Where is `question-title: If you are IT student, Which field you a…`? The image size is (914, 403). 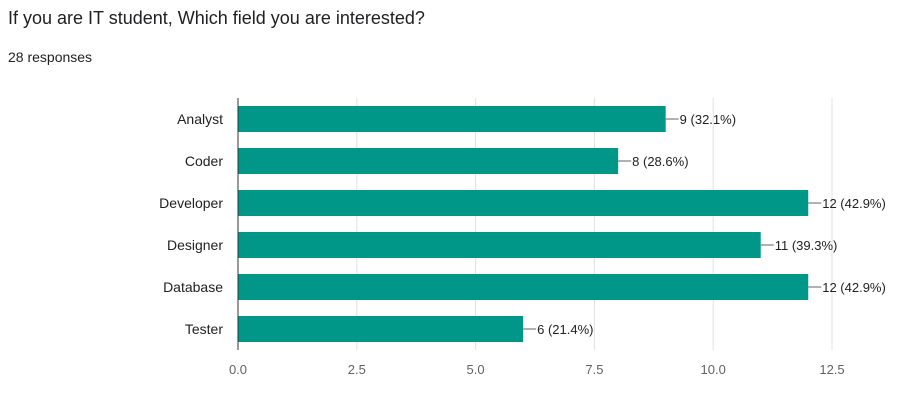
question-title: If you are IT student, Which field you a… is located at coordinates (216, 18).